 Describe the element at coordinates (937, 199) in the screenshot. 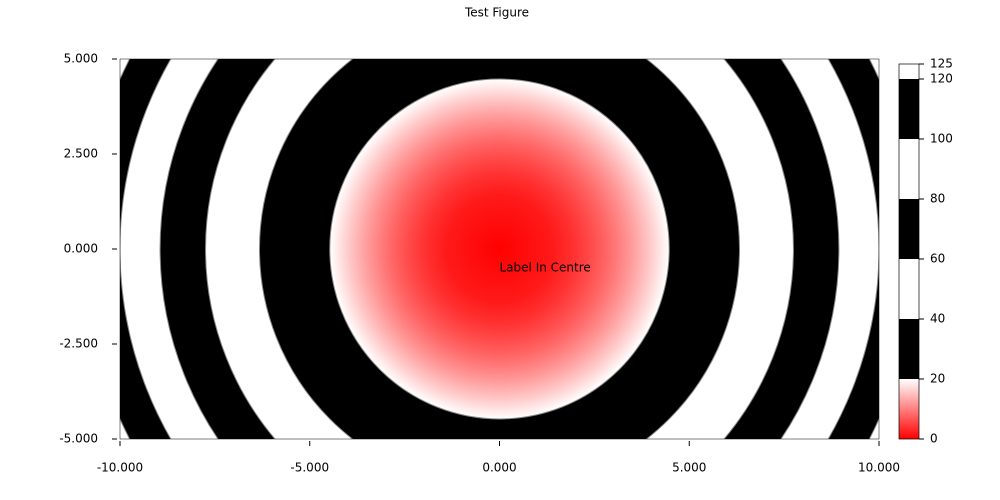

I see `colorbar-tick-label: 80` at that location.